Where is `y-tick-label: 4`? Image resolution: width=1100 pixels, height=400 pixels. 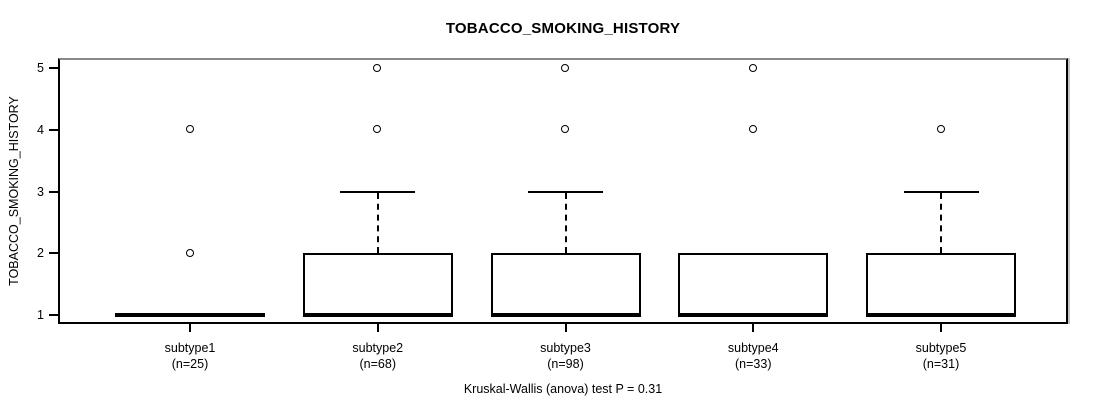
y-tick-label: 4 is located at coordinates (40, 129).